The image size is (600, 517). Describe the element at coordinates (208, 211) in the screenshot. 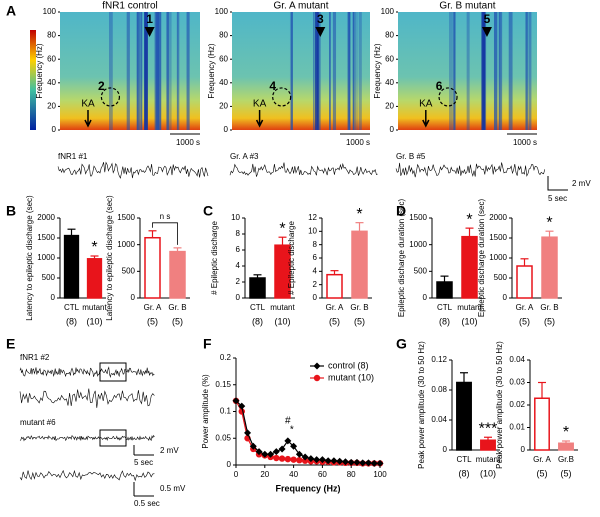

I see `panel-label: C` at that location.